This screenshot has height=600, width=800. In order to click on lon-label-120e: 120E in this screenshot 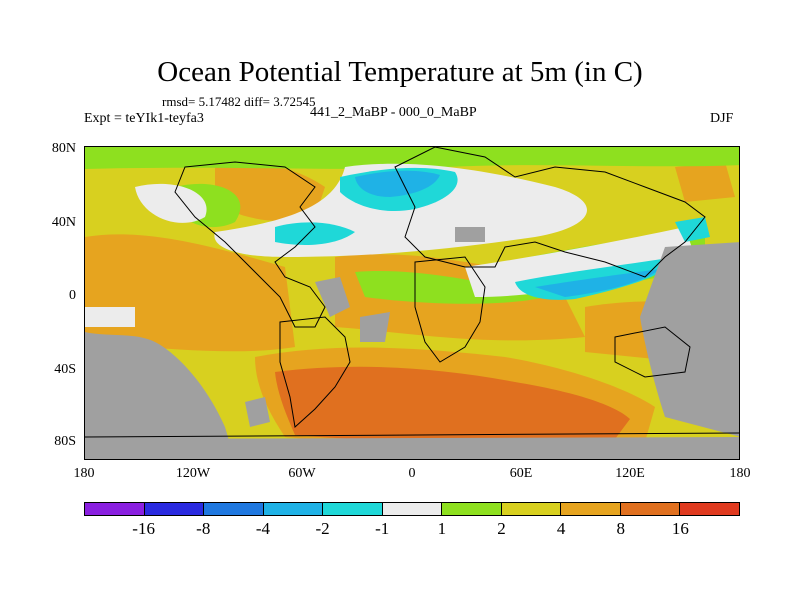, I will do `click(630, 473)`.